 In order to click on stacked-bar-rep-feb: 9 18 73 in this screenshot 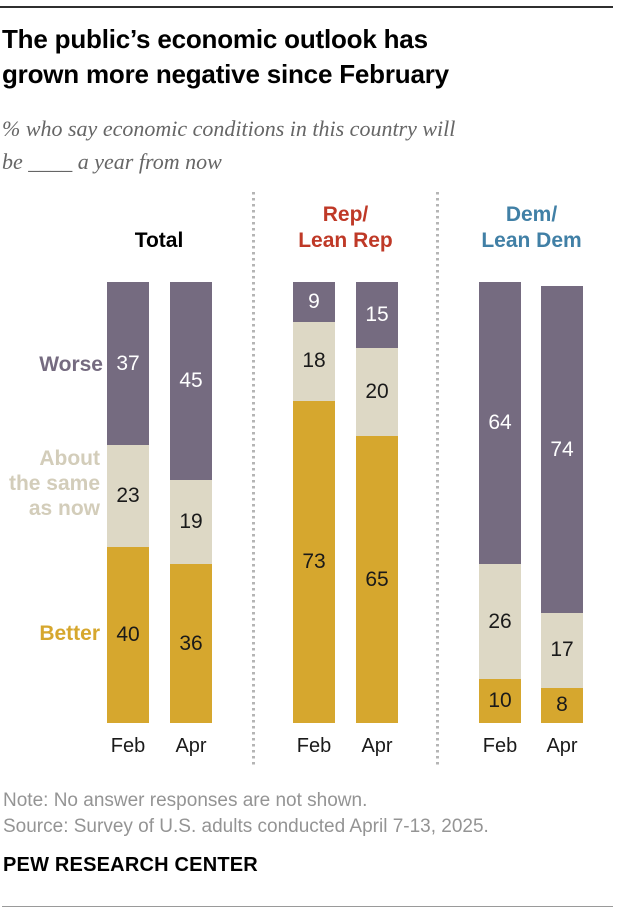, I will do `click(314, 502)`.